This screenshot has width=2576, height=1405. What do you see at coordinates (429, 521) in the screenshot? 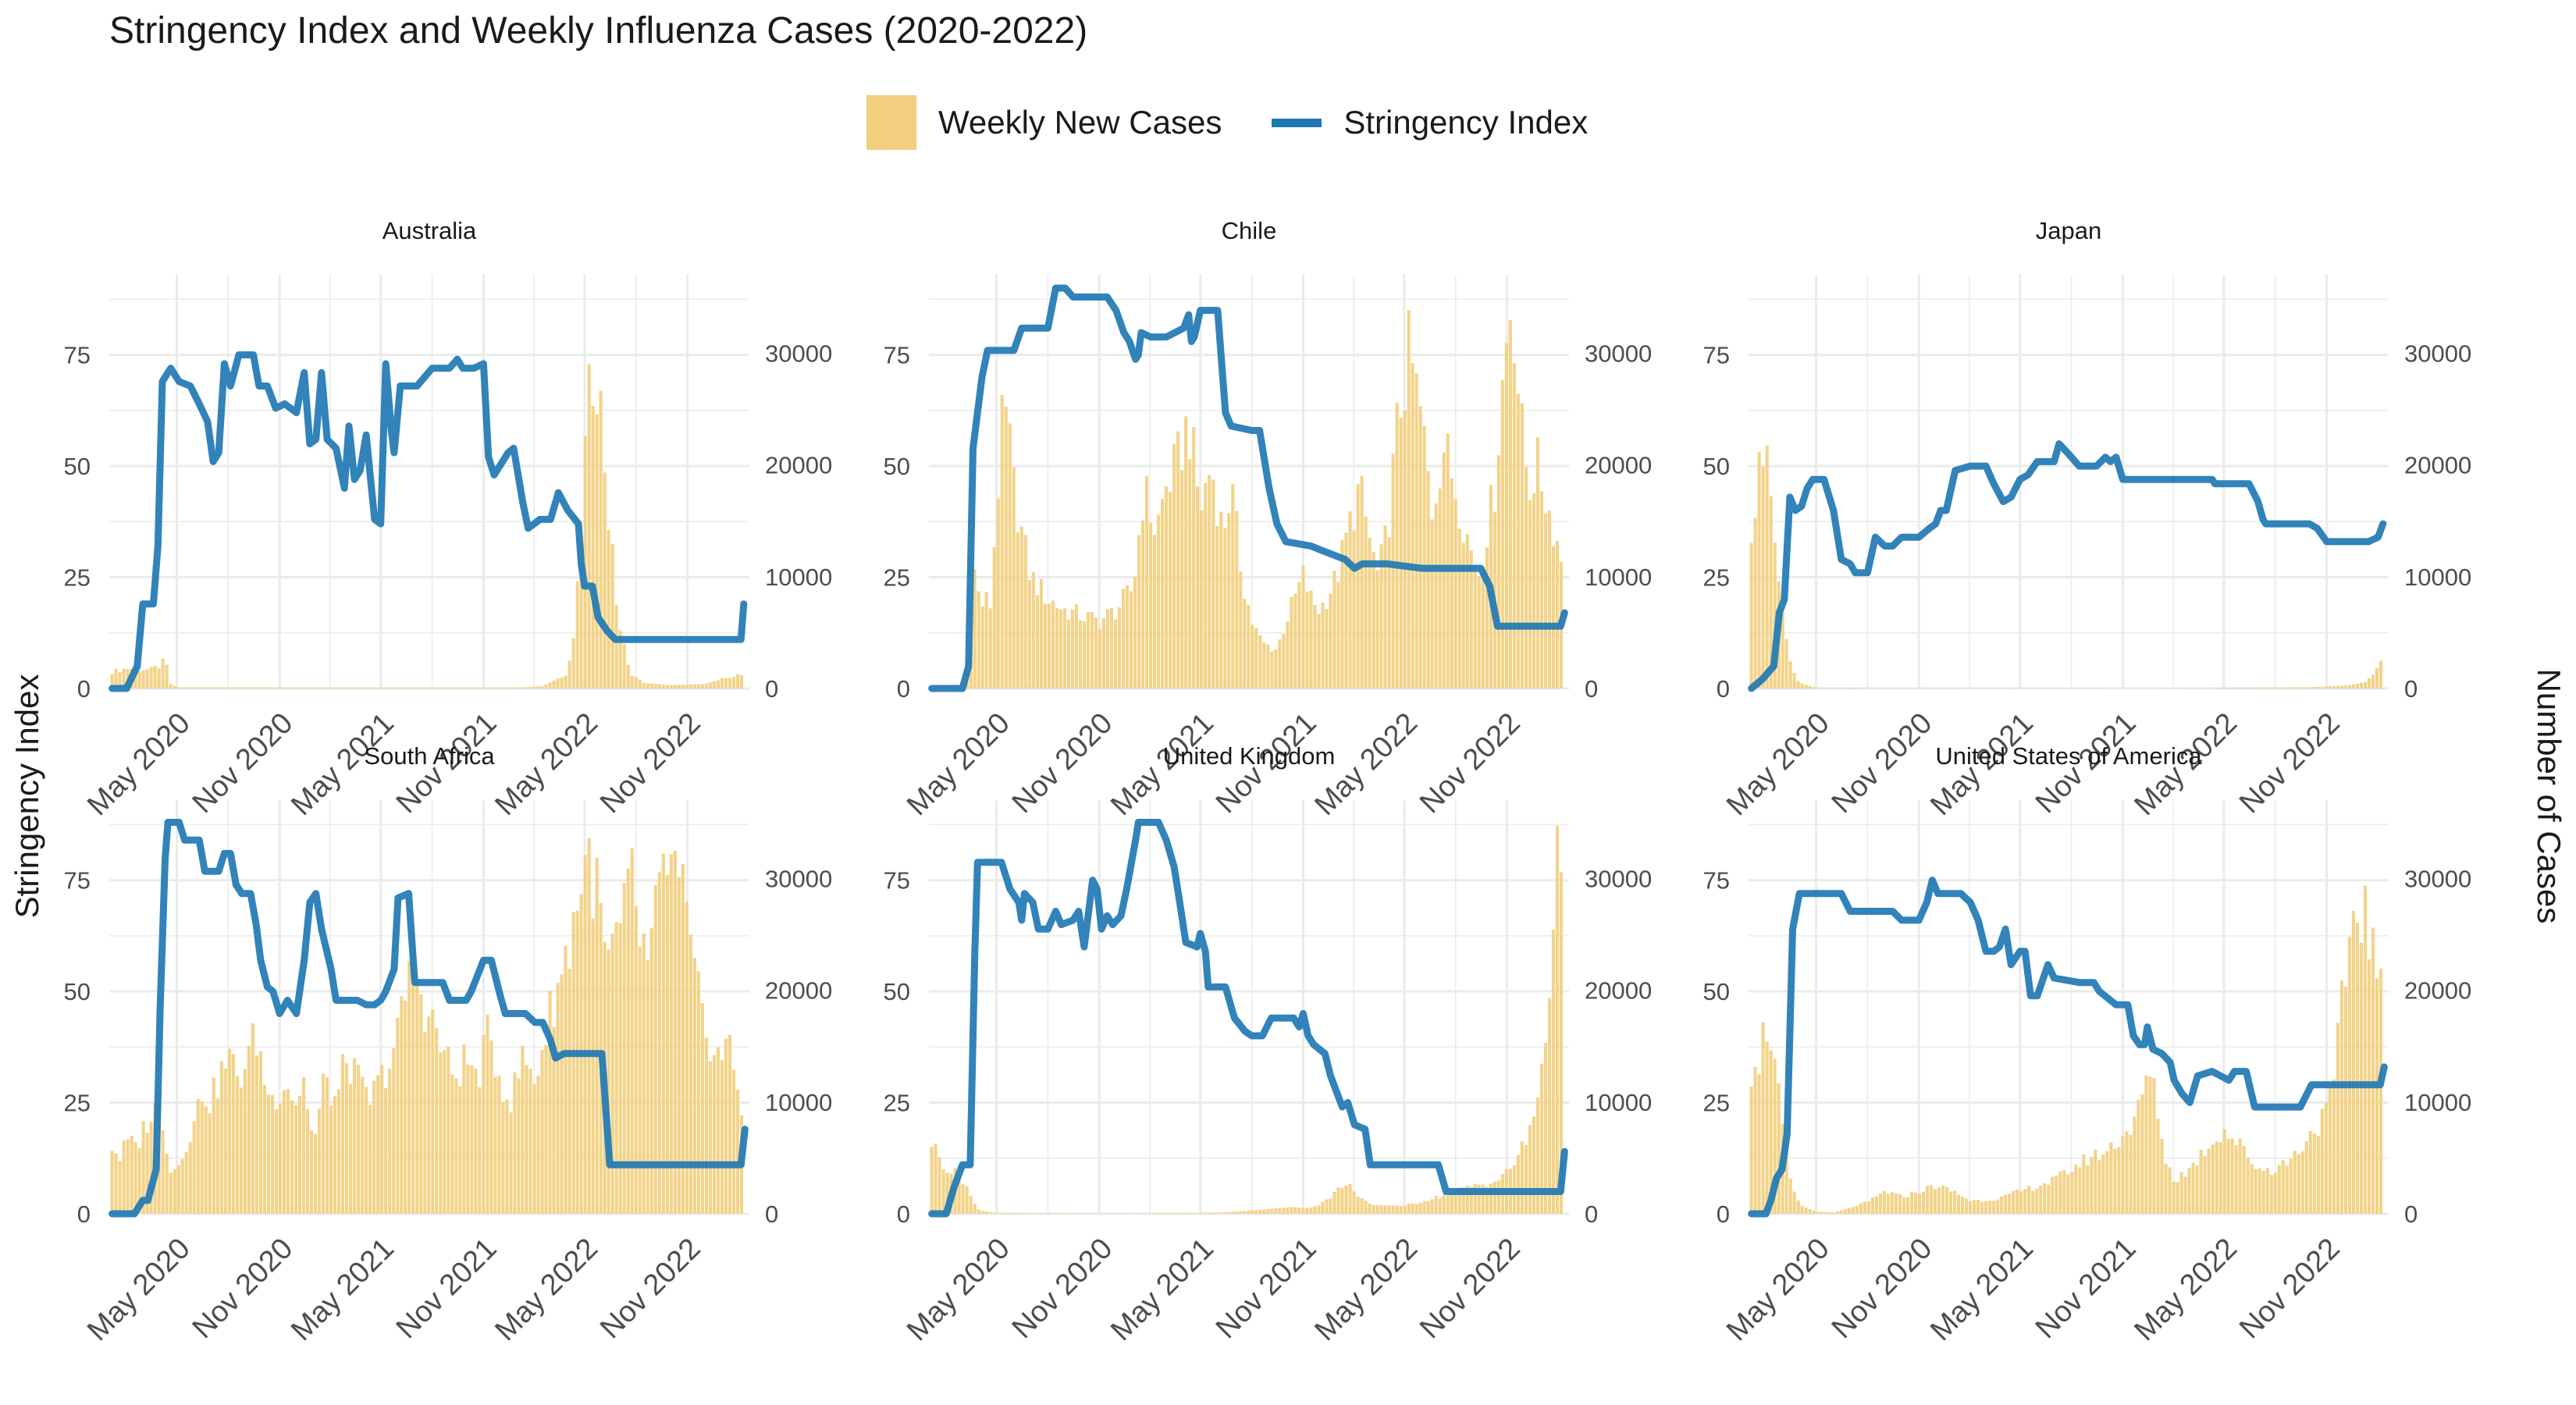
I see `stringency-line` at bounding box center [429, 521].